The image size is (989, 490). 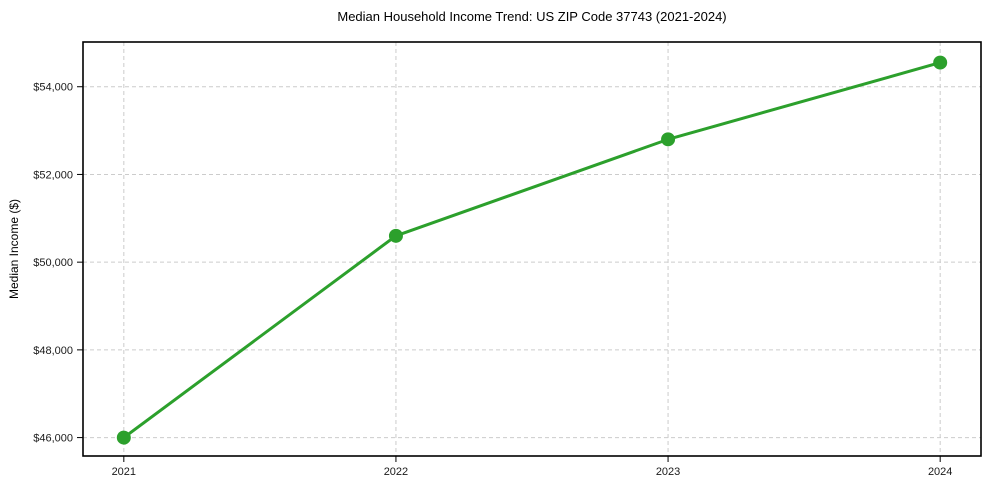 I want to click on data-point-2021, so click(x=123, y=437).